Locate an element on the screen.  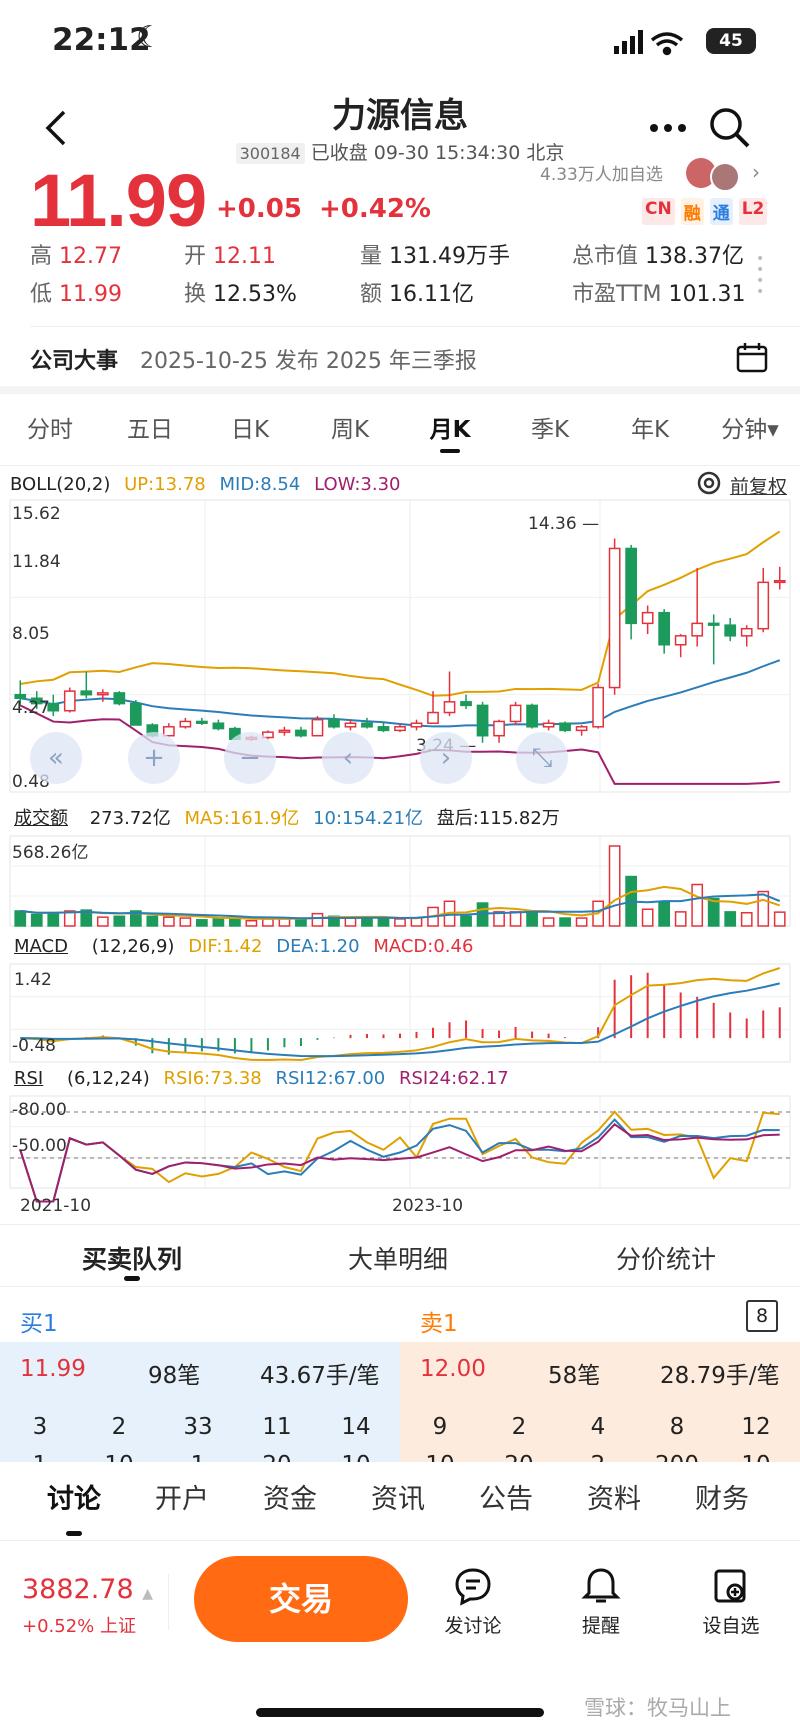
buy-average: 43.67手/笔 is located at coordinates (320, 1376).